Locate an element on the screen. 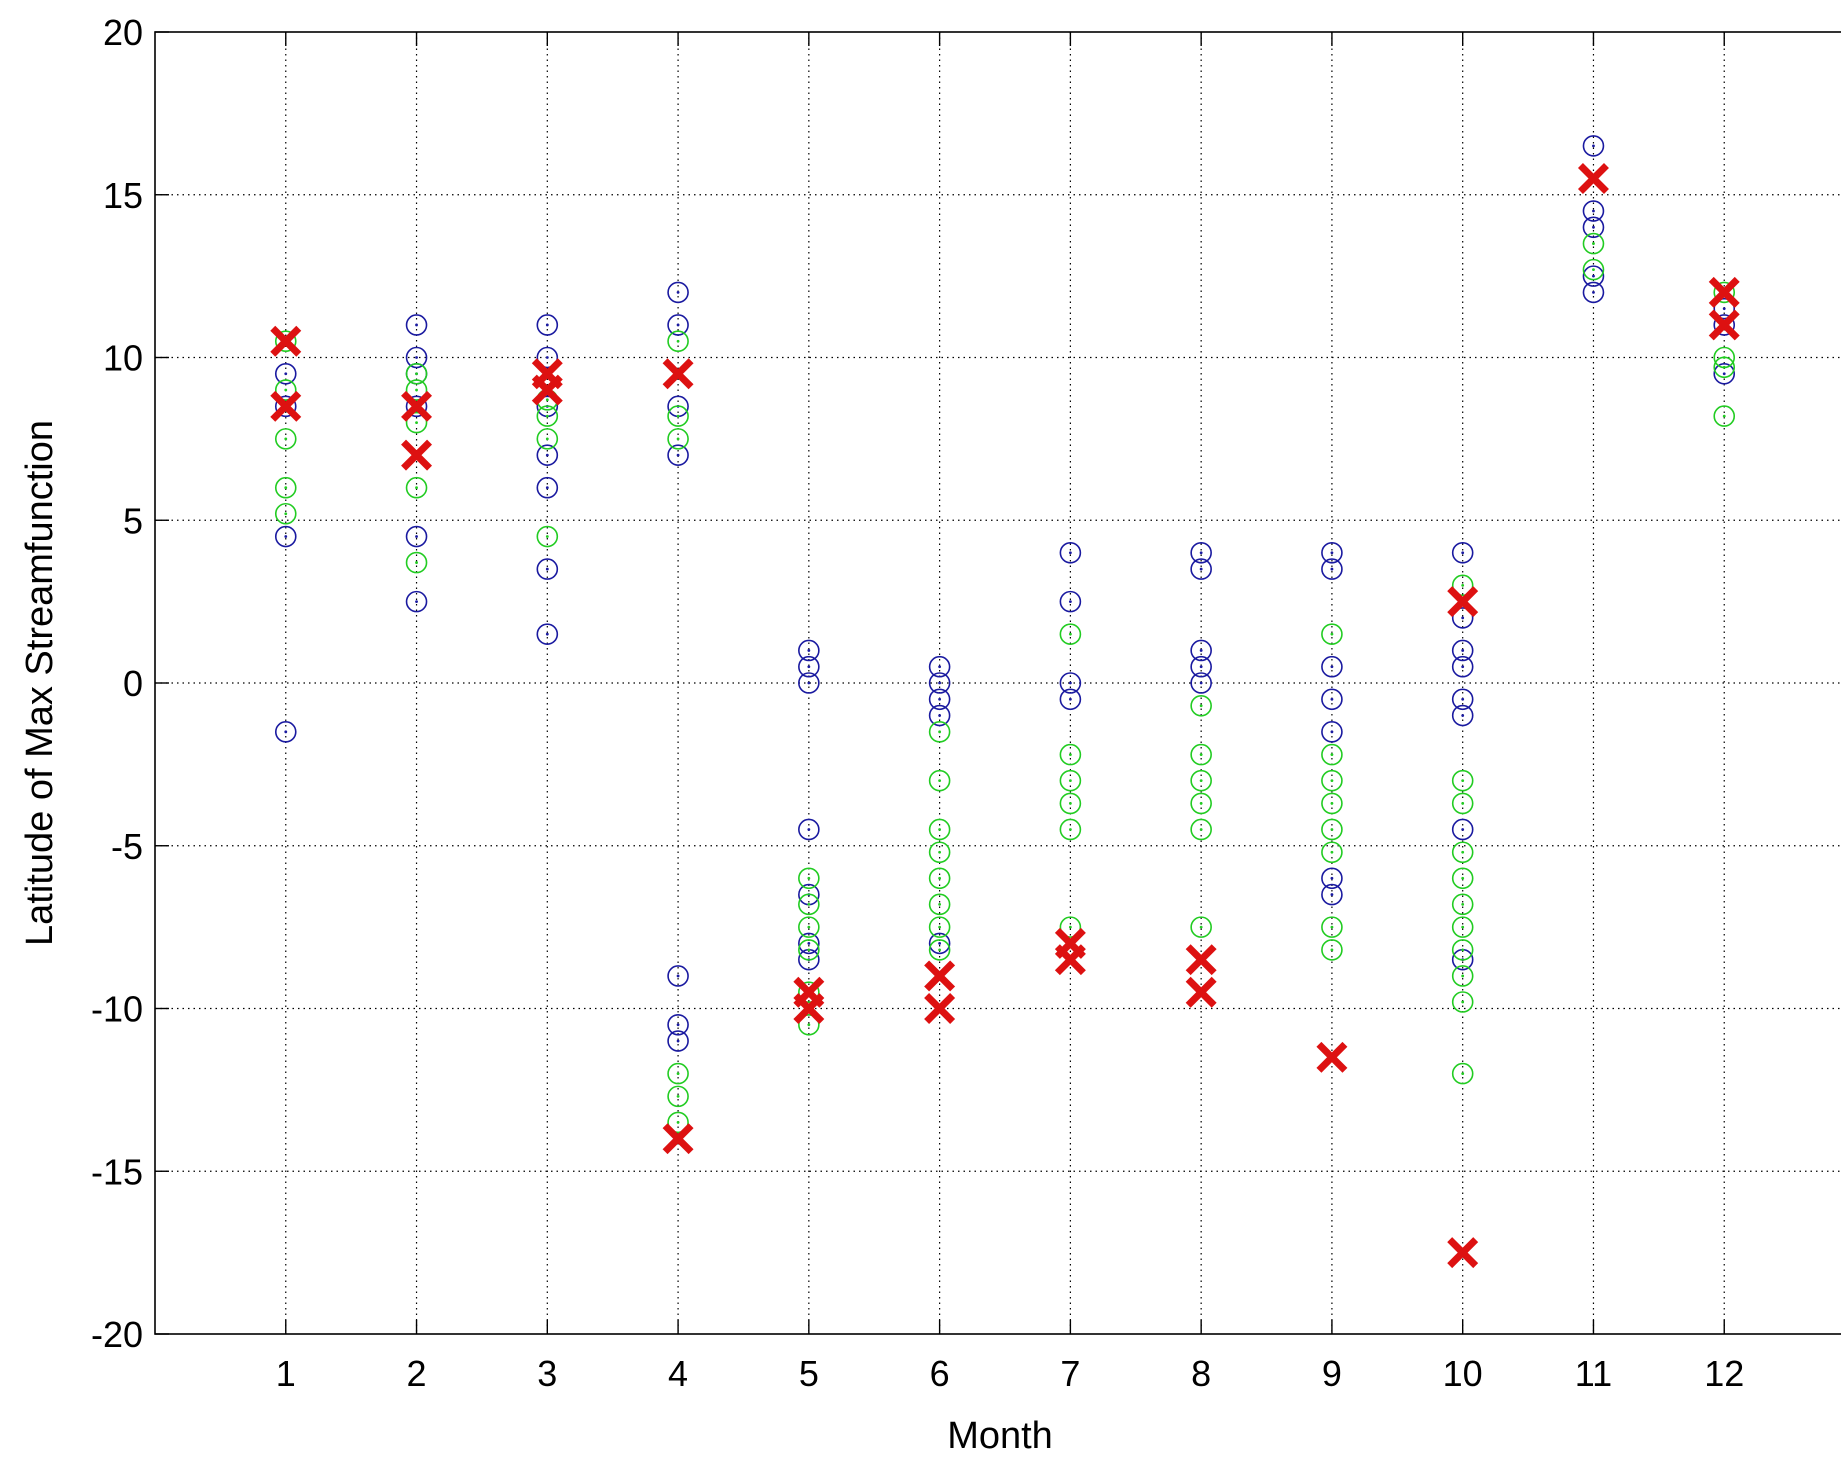 The width and height of the screenshot is (1841, 1467). x-tick-label: 1 is located at coordinates (286, 1373).